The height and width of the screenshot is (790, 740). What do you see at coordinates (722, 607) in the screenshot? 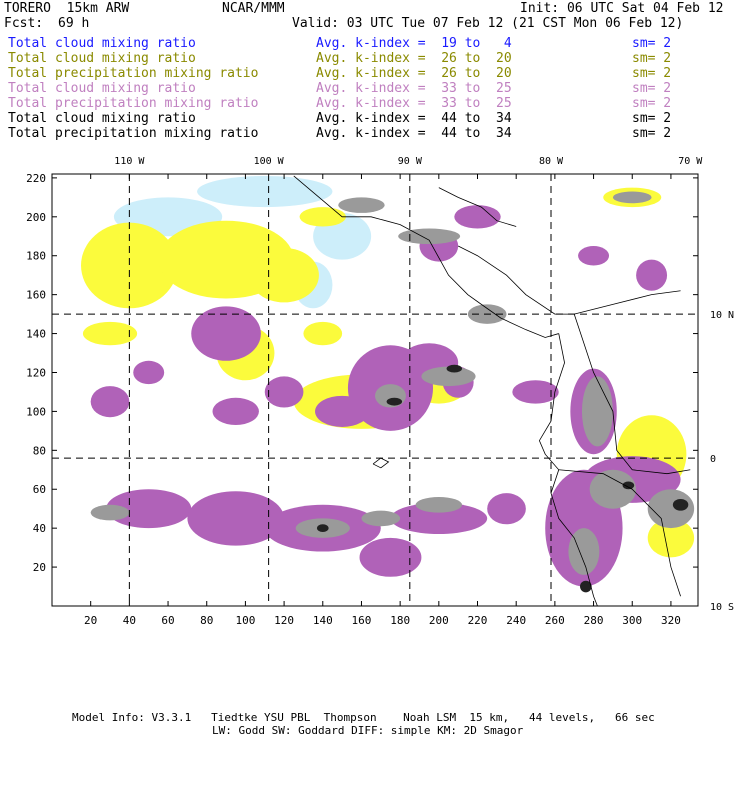
I see `lat-label-2: 10 S` at bounding box center [722, 607].